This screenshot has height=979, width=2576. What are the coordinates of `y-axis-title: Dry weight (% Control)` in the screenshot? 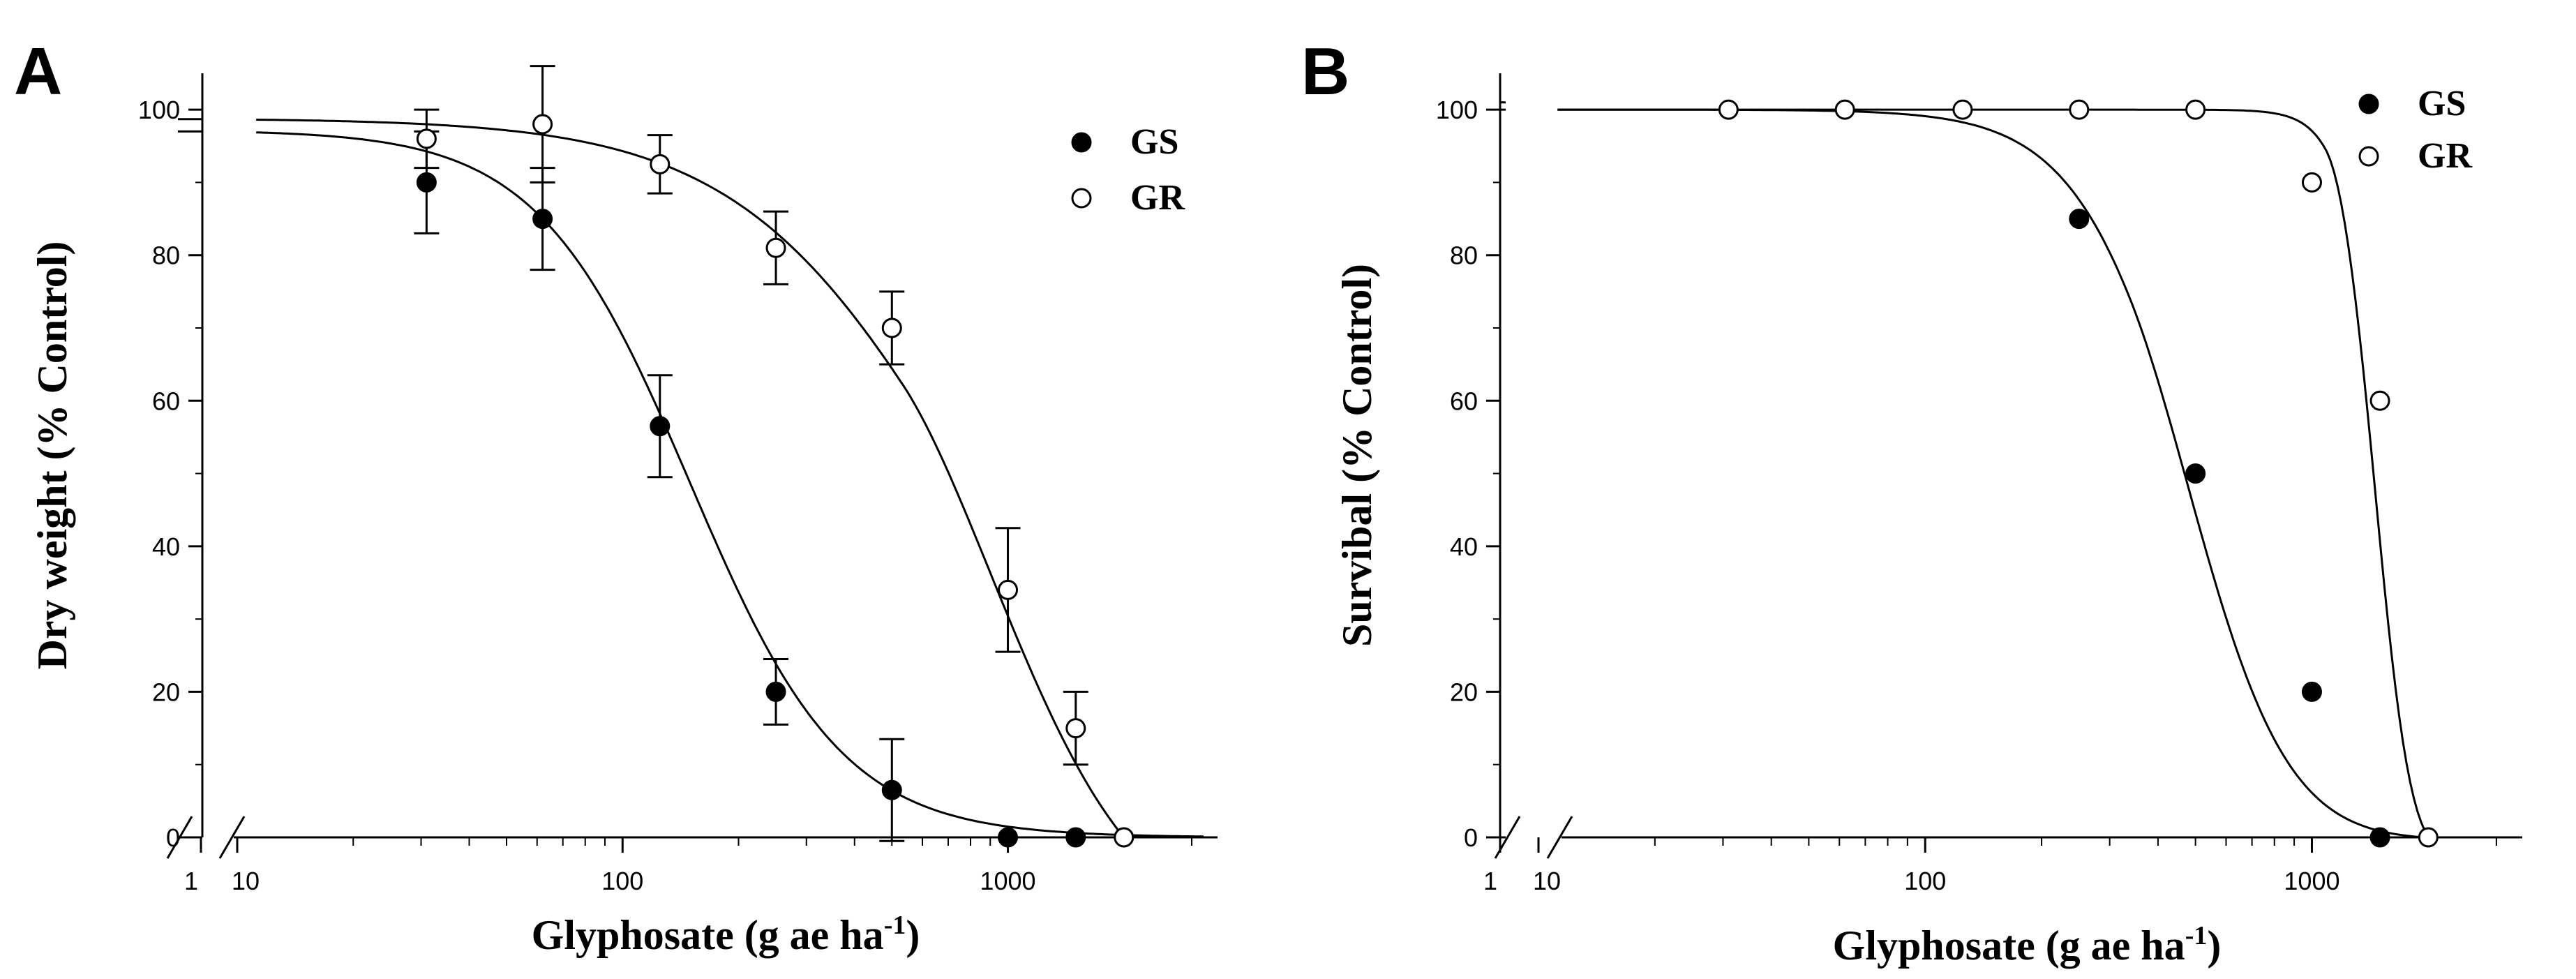 It's located at (52, 455).